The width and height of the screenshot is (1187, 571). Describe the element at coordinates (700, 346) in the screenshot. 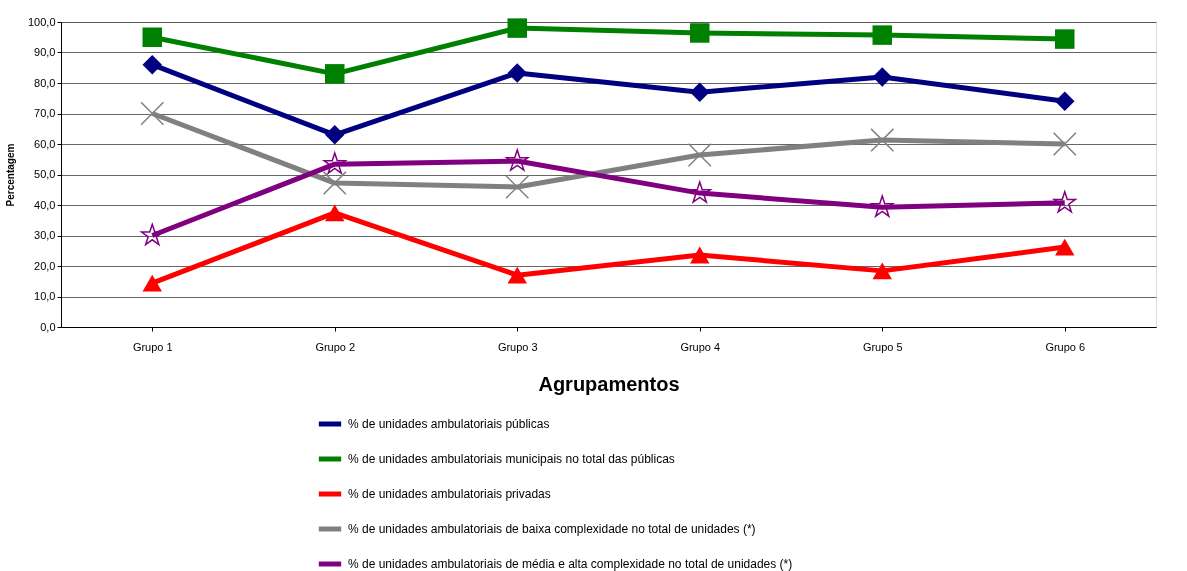

I see `x-tick-label: Grupo 4` at that location.